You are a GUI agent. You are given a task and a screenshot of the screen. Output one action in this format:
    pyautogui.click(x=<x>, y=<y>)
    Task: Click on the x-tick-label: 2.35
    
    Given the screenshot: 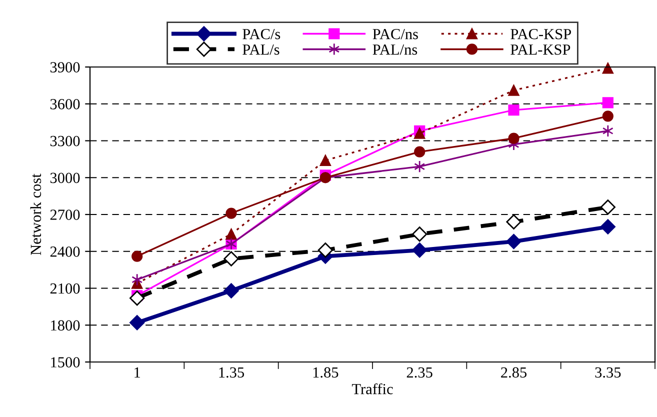 What is the action you would take?
    pyautogui.click(x=419, y=372)
    